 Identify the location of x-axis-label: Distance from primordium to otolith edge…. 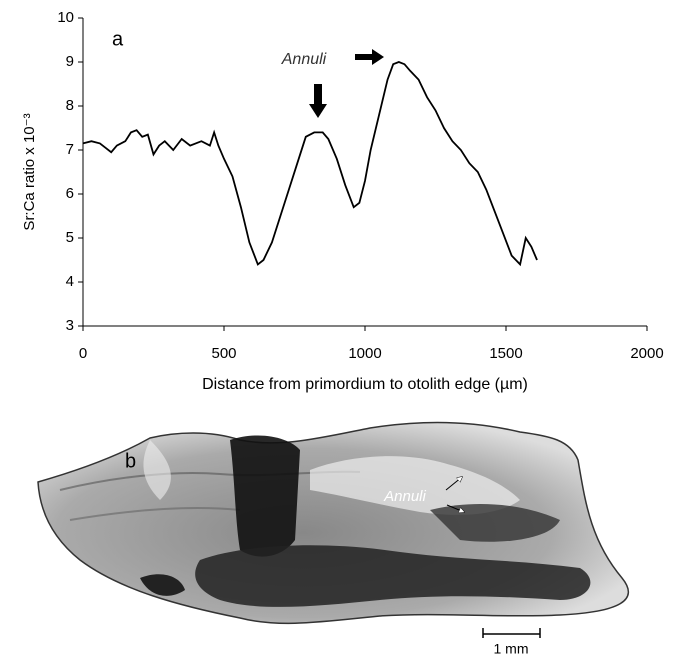
(365, 384).